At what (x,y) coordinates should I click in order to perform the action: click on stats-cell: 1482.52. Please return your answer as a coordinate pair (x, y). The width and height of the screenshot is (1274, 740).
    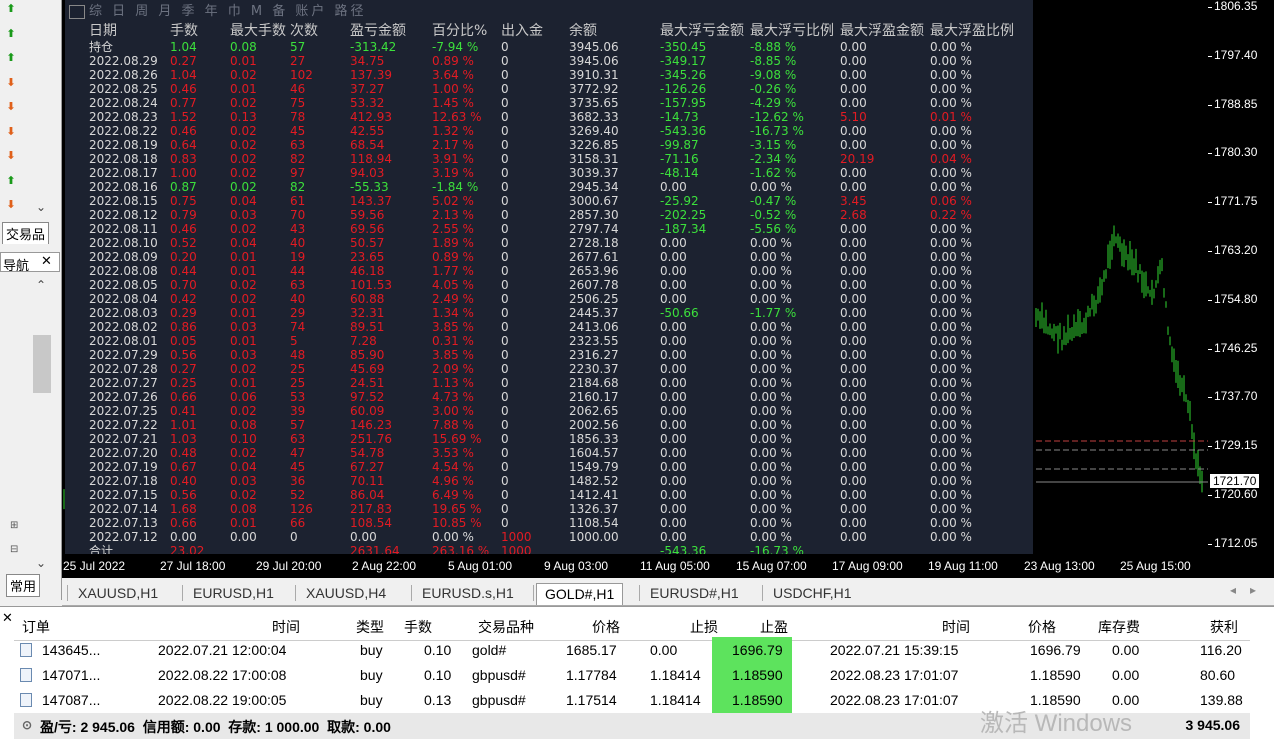
    Looking at the image, I should click on (594, 481).